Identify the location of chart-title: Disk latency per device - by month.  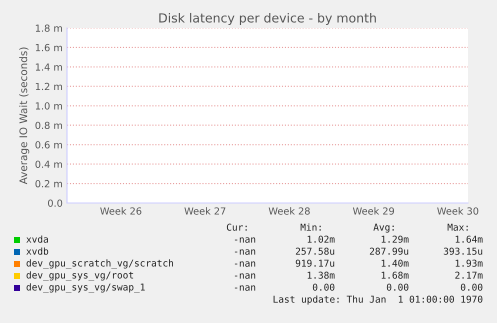
(267, 19).